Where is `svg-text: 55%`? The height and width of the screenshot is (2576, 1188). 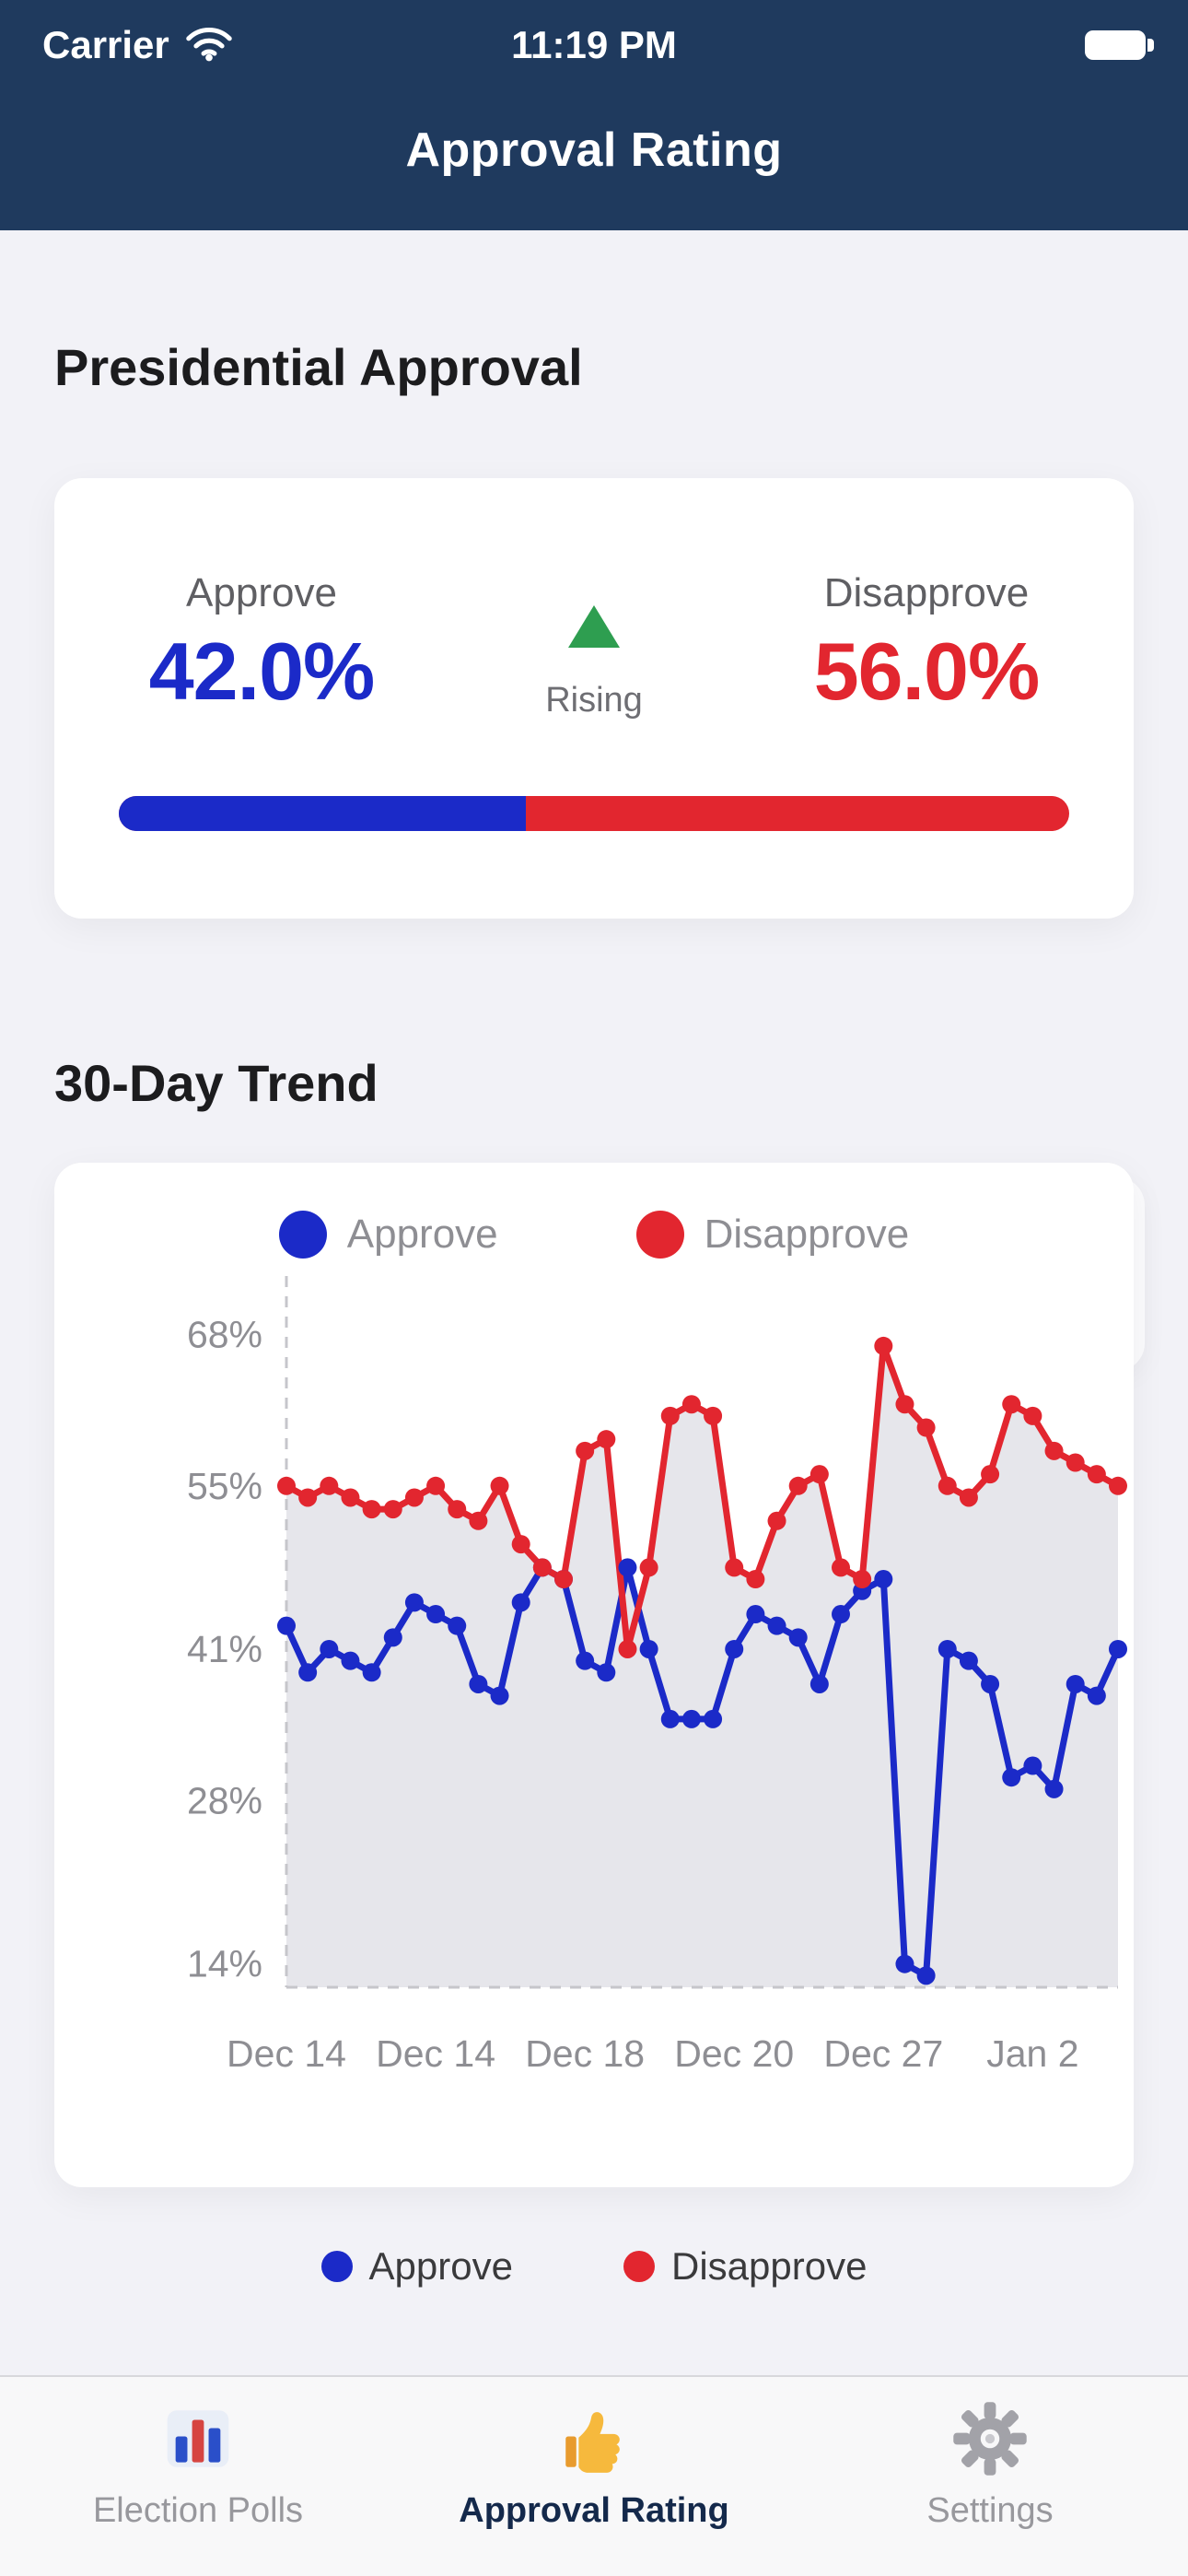
svg-text: 55% is located at coordinates (224, 1486).